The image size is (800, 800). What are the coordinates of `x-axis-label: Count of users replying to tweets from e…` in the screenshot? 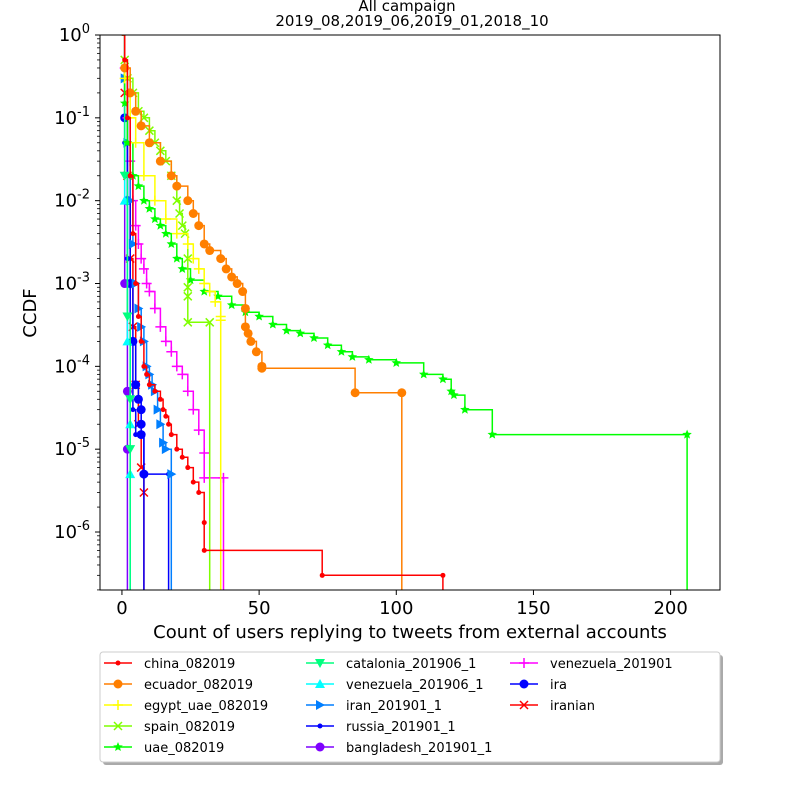 It's located at (410, 632).